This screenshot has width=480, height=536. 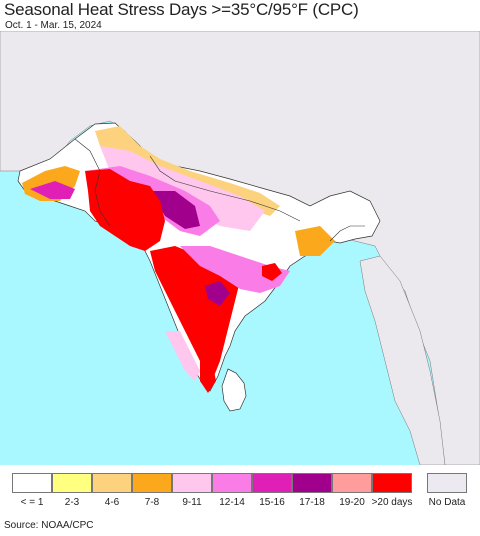 What do you see at coordinates (52, 190) in the screenshot?
I see `zone-magenta-pakistan` at bounding box center [52, 190].